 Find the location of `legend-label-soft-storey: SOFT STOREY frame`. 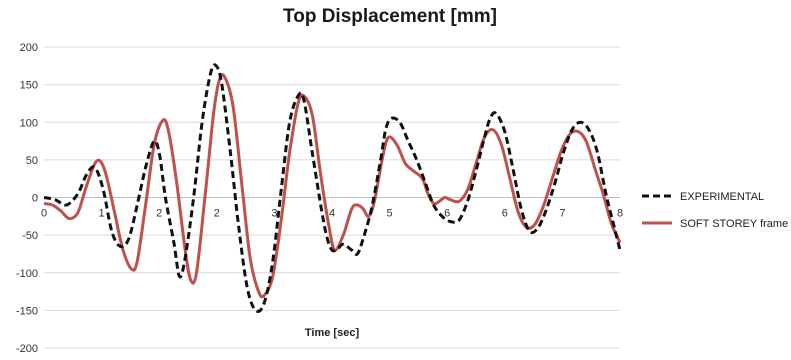

legend-label-soft-storey: SOFT STOREY frame is located at coordinates (734, 224).